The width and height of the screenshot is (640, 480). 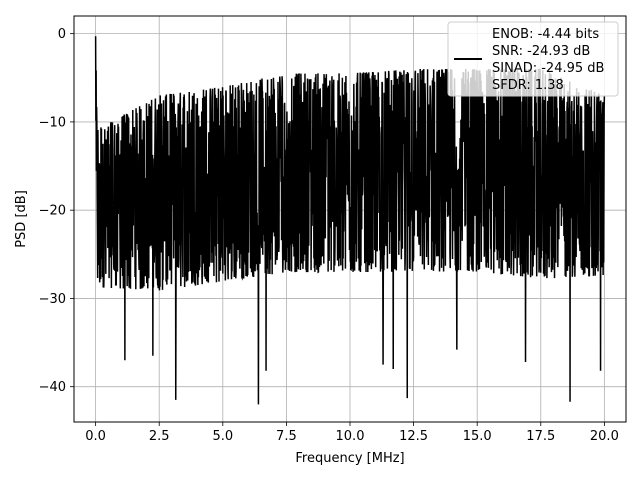 I want to click on legend-entry-sfdr: SFDR: 1.38, so click(x=528, y=85).